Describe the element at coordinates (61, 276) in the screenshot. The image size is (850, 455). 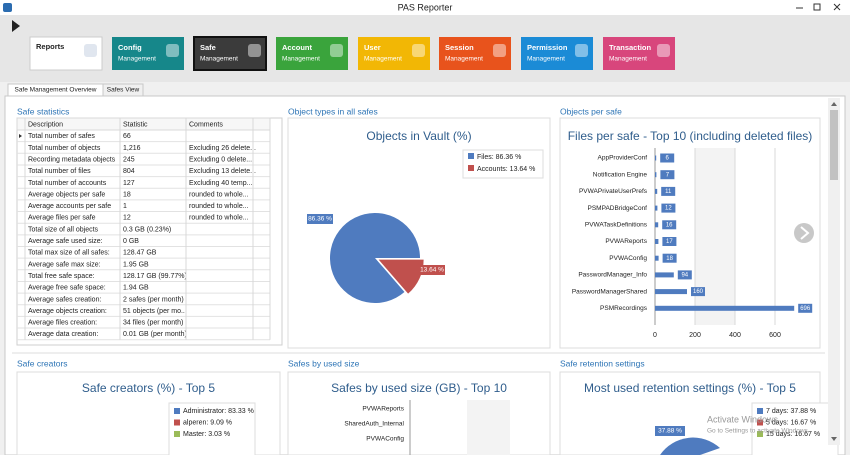
I see `table-cell: Total free safe space:` at that location.